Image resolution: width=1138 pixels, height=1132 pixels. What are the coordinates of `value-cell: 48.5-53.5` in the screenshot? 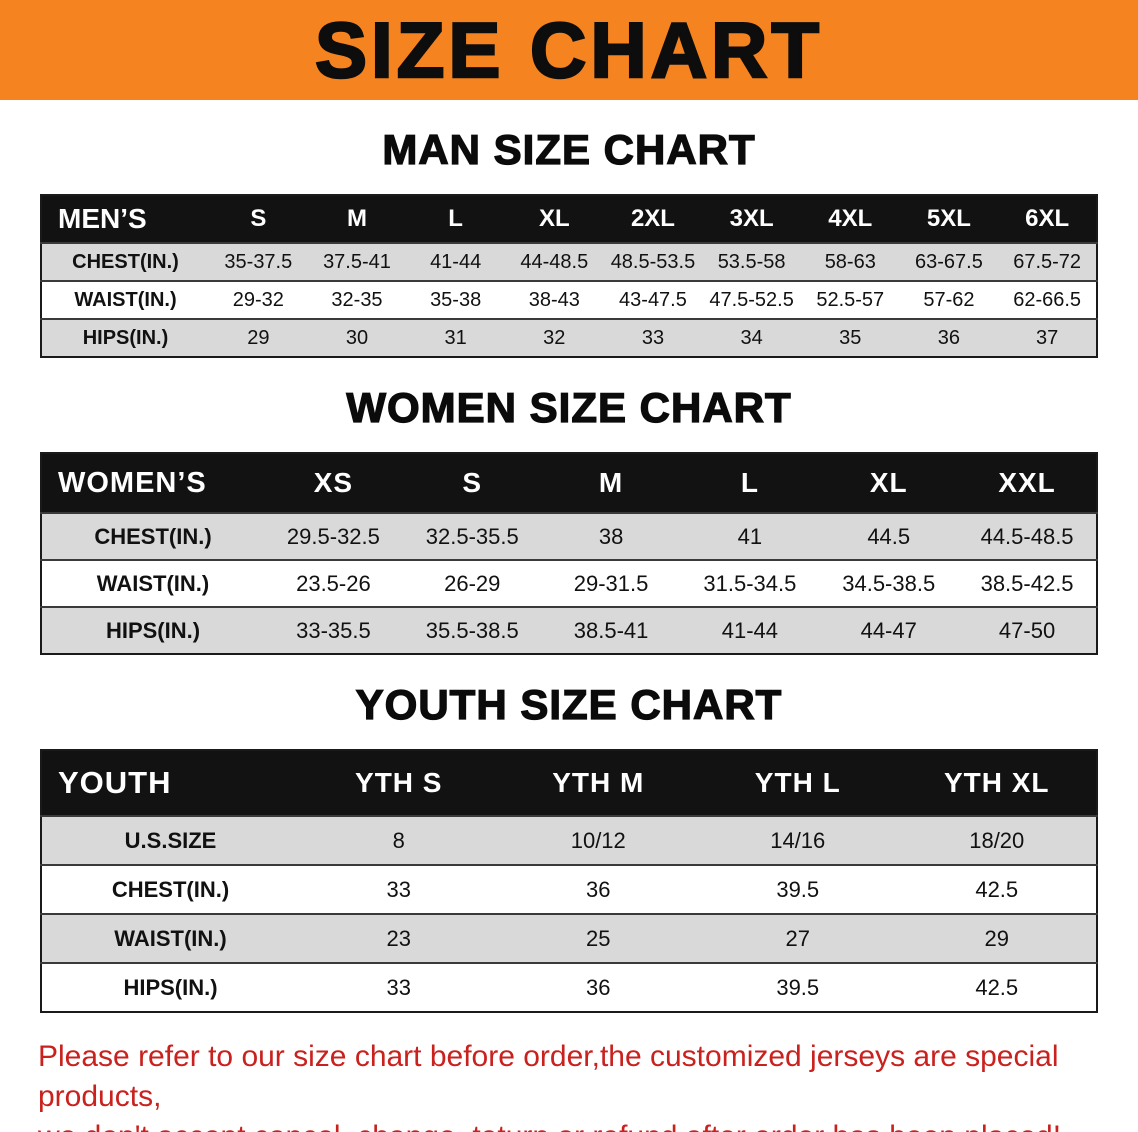 It's located at (653, 261).